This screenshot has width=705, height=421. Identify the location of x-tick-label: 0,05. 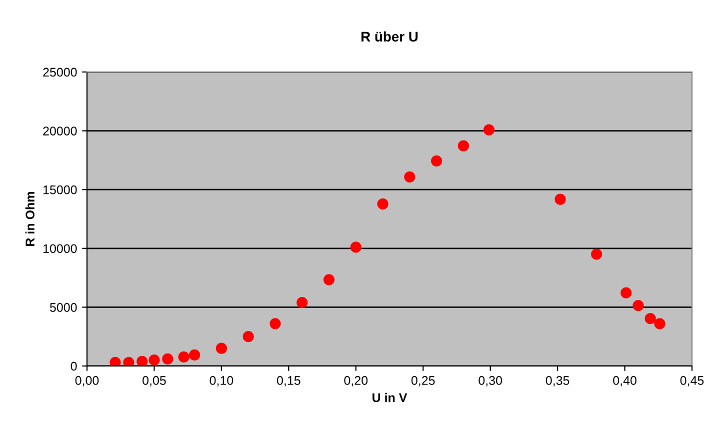
(154, 381).